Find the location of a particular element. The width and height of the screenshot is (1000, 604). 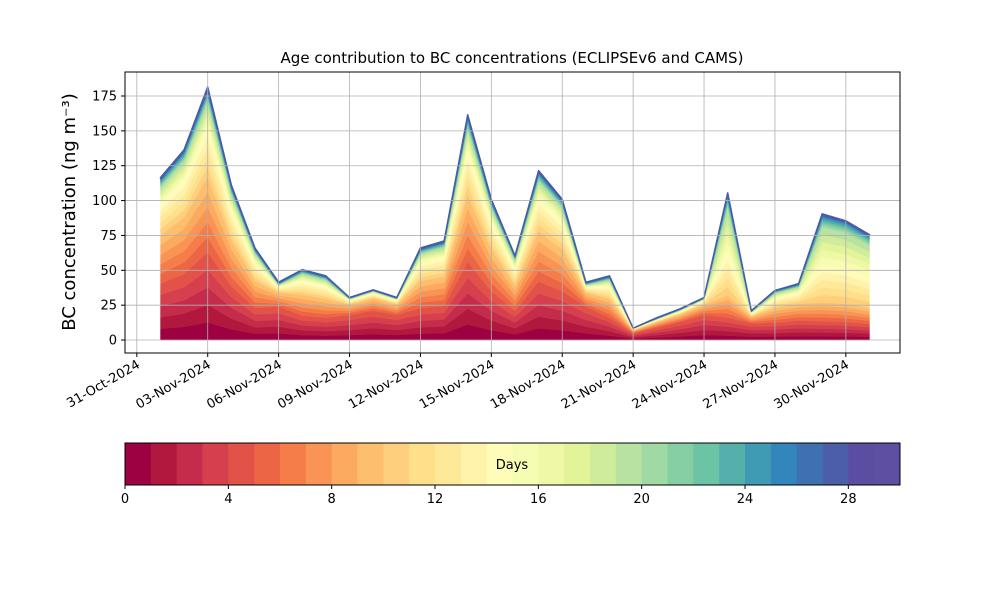

x-tick-label: 12-Nov-2024 is located at coordinates (386, 384).